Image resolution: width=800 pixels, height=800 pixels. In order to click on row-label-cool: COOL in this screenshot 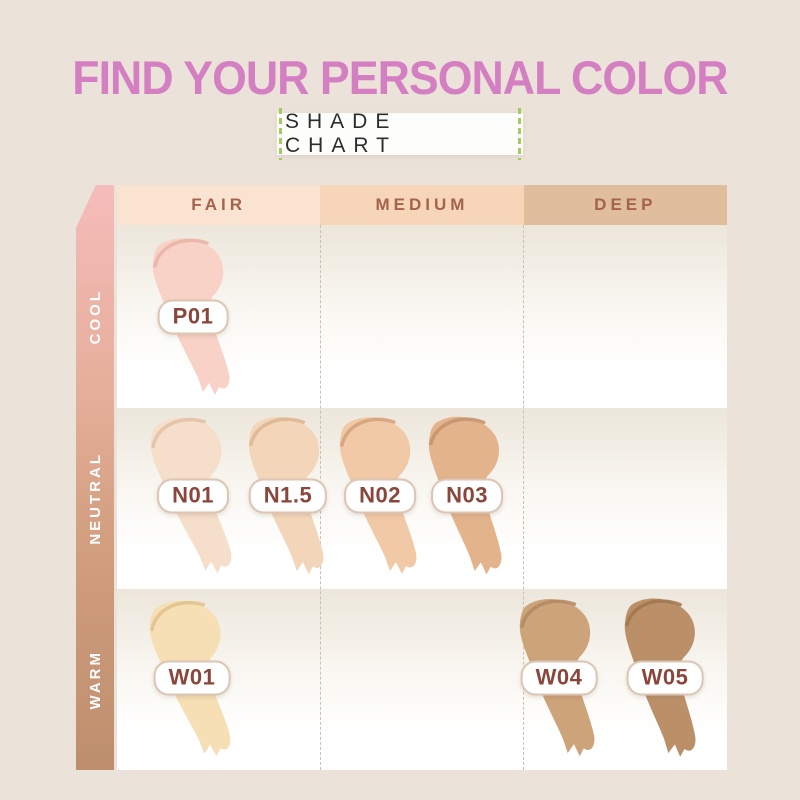, I will do `click(95, 316)`.